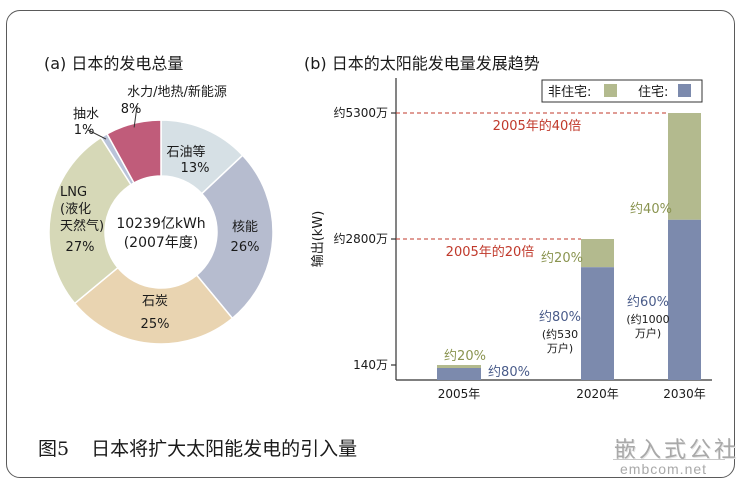  I want to click on donut-slice-label: 水力/地热/新能源, so click(177, 92).